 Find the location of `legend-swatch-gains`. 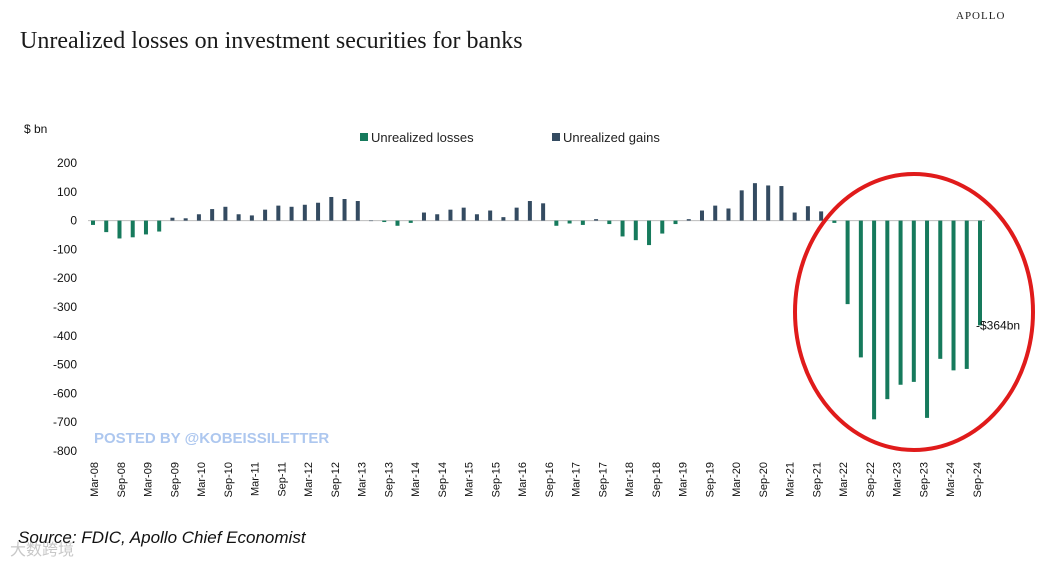

legend-swatch-gains is located at coordinates (556, 137).